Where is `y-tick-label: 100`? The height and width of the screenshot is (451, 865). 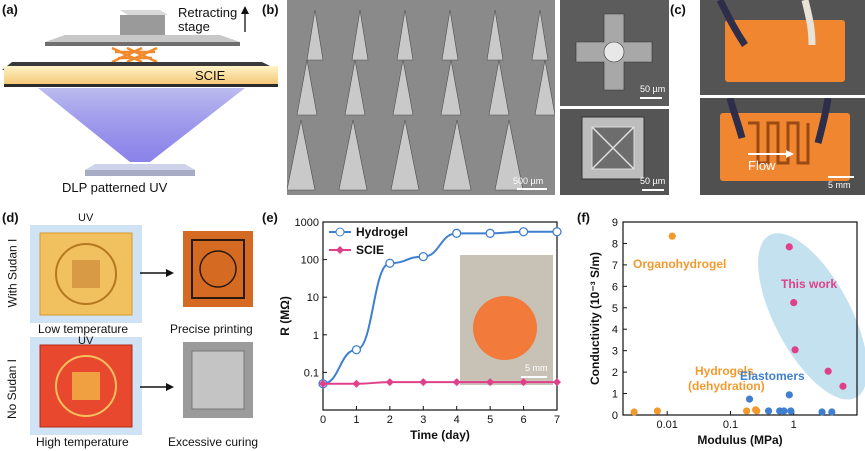
y-tick-label: 100 is located at coordinates (310, 261).